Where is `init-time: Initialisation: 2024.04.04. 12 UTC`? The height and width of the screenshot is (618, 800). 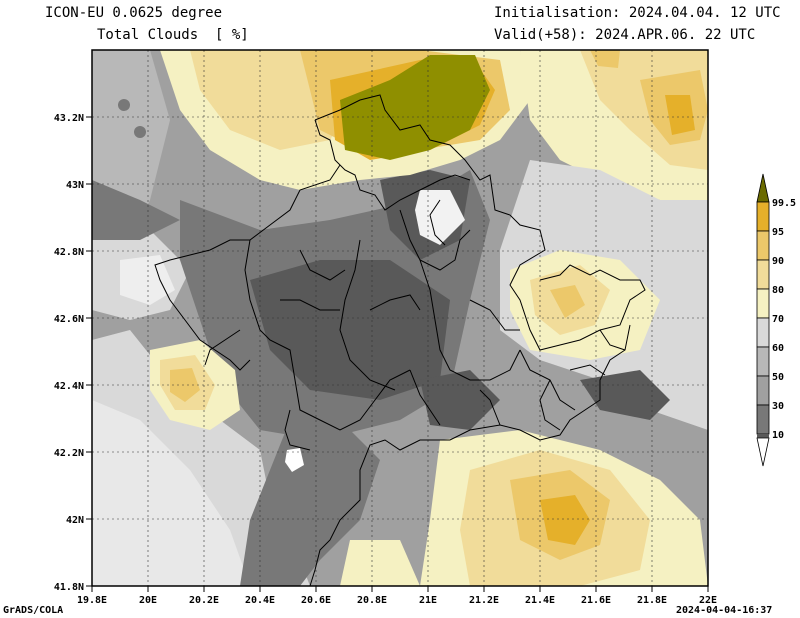 init-time: Initialisation: 2024.04.04. 12 UTC is located at coordinates (637, 13).